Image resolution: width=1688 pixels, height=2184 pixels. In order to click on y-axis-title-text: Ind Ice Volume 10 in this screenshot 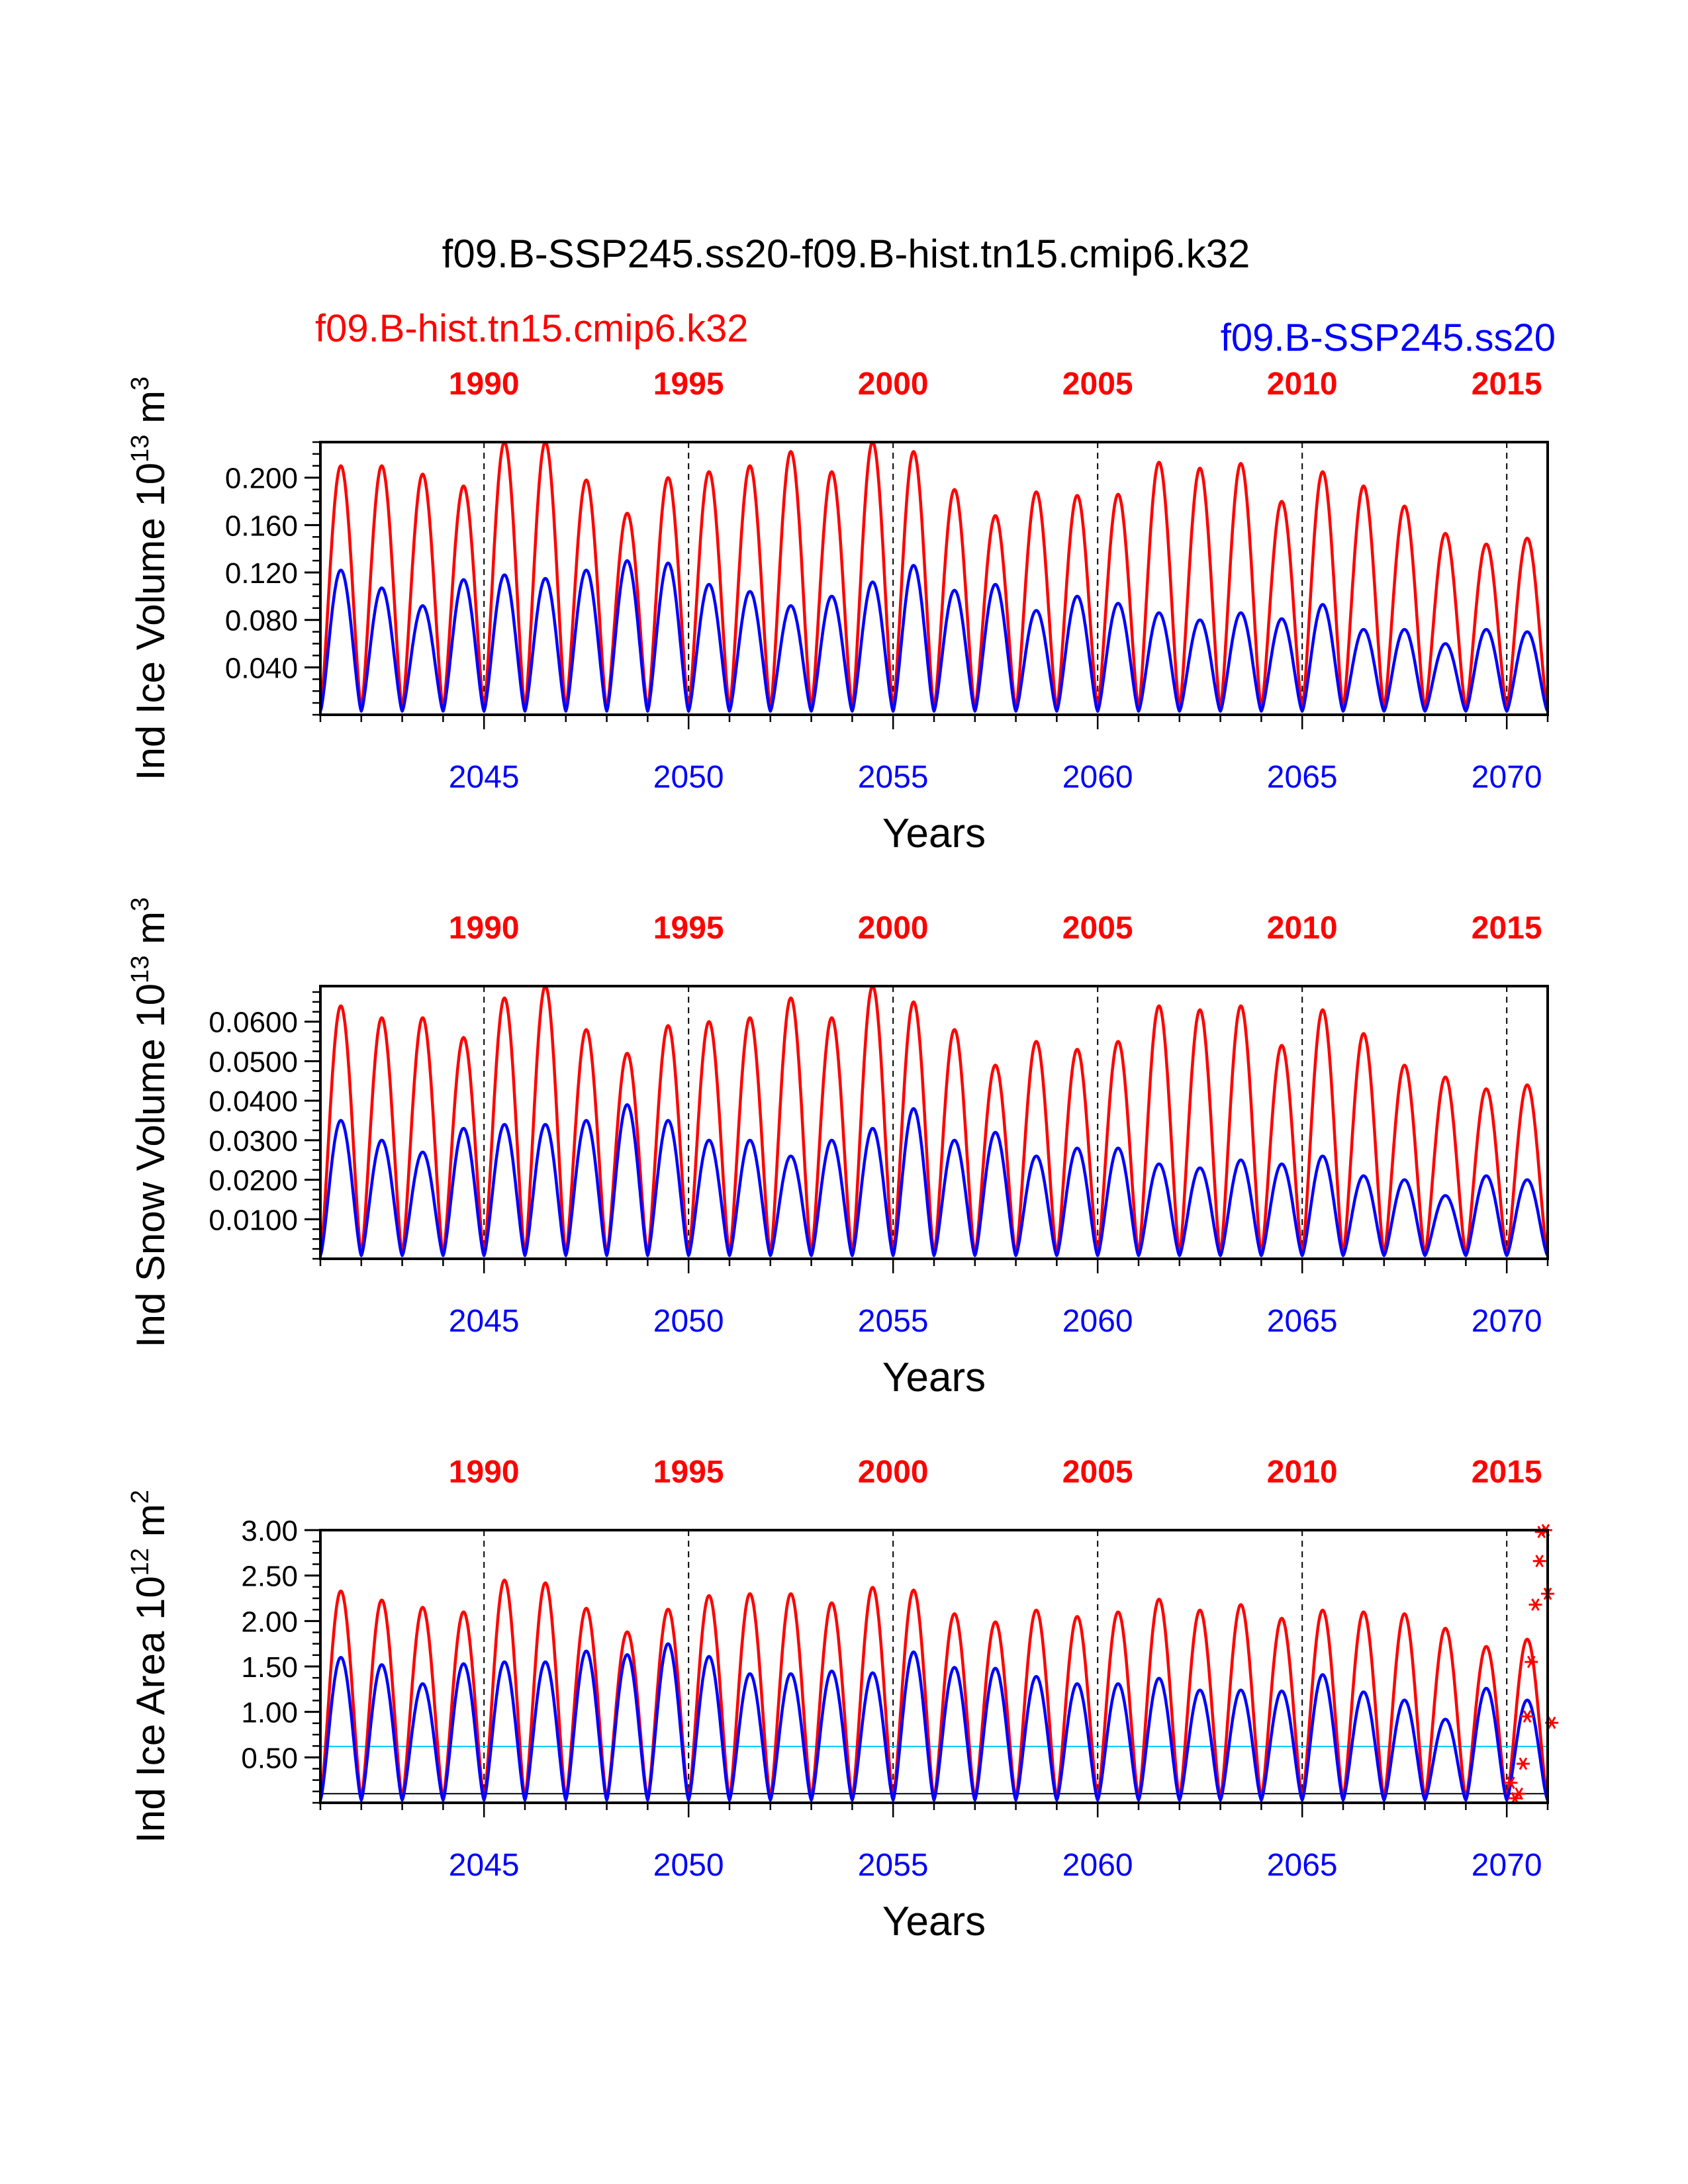, I will do `click(150, 621)`.